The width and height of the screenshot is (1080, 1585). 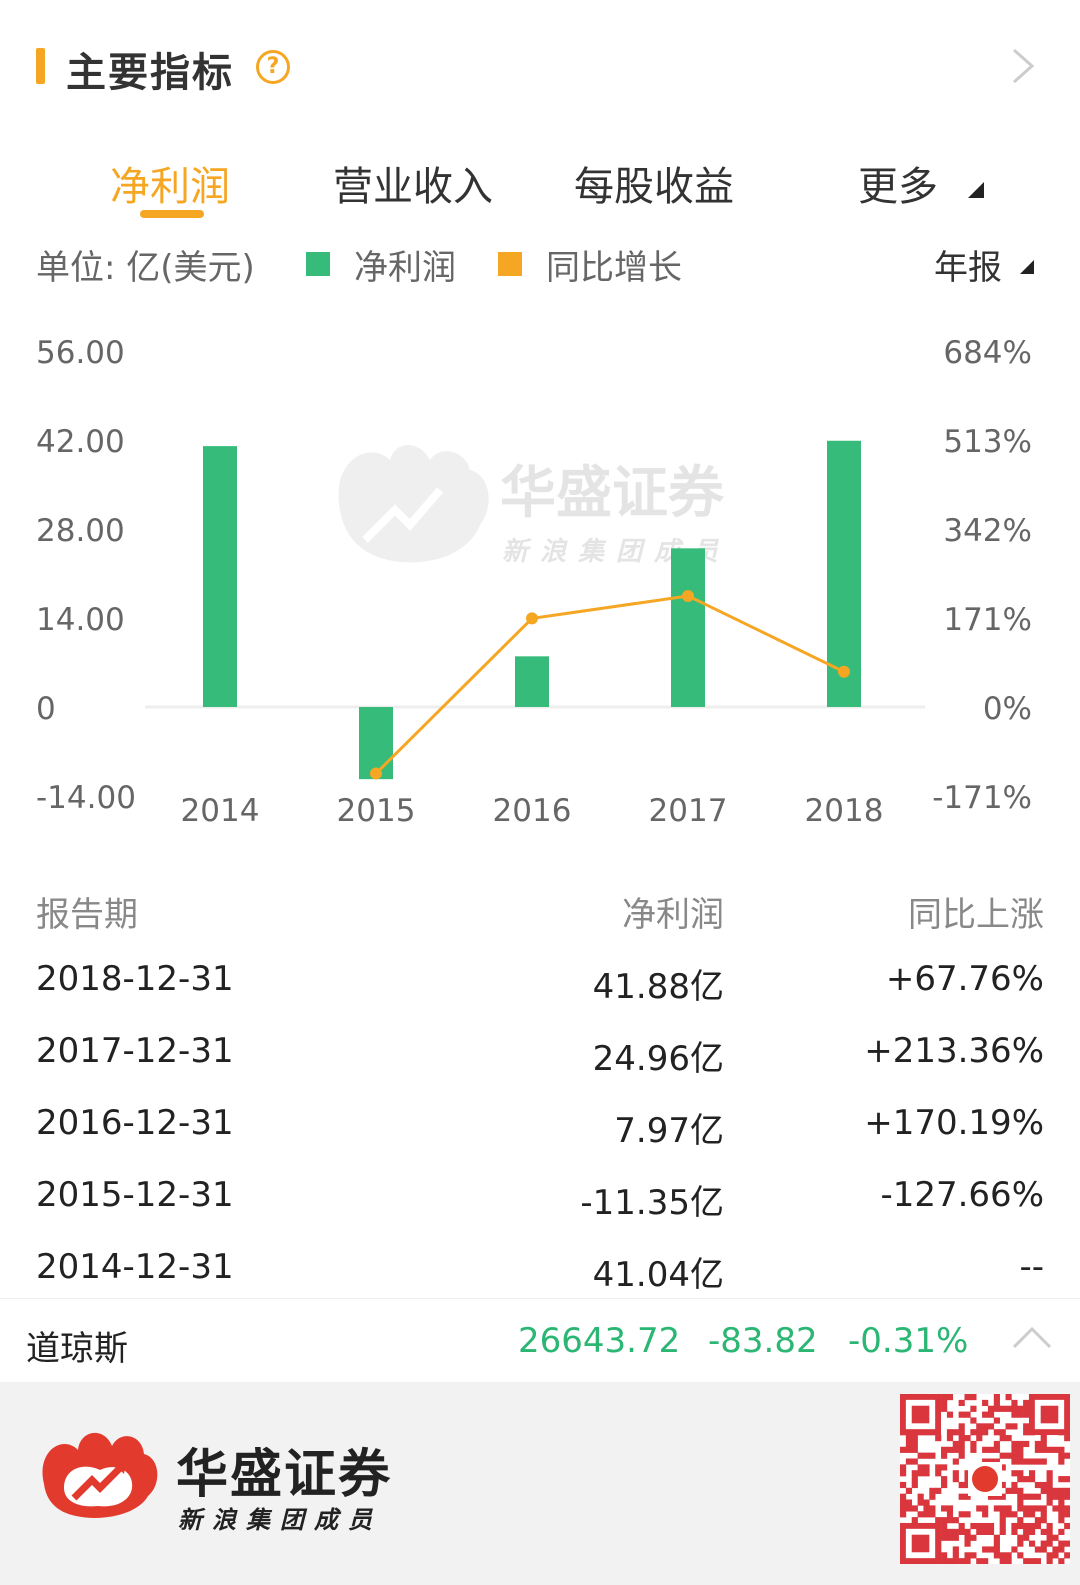 I want to click on chevron-right-icon, so click(x=1022, y=66).